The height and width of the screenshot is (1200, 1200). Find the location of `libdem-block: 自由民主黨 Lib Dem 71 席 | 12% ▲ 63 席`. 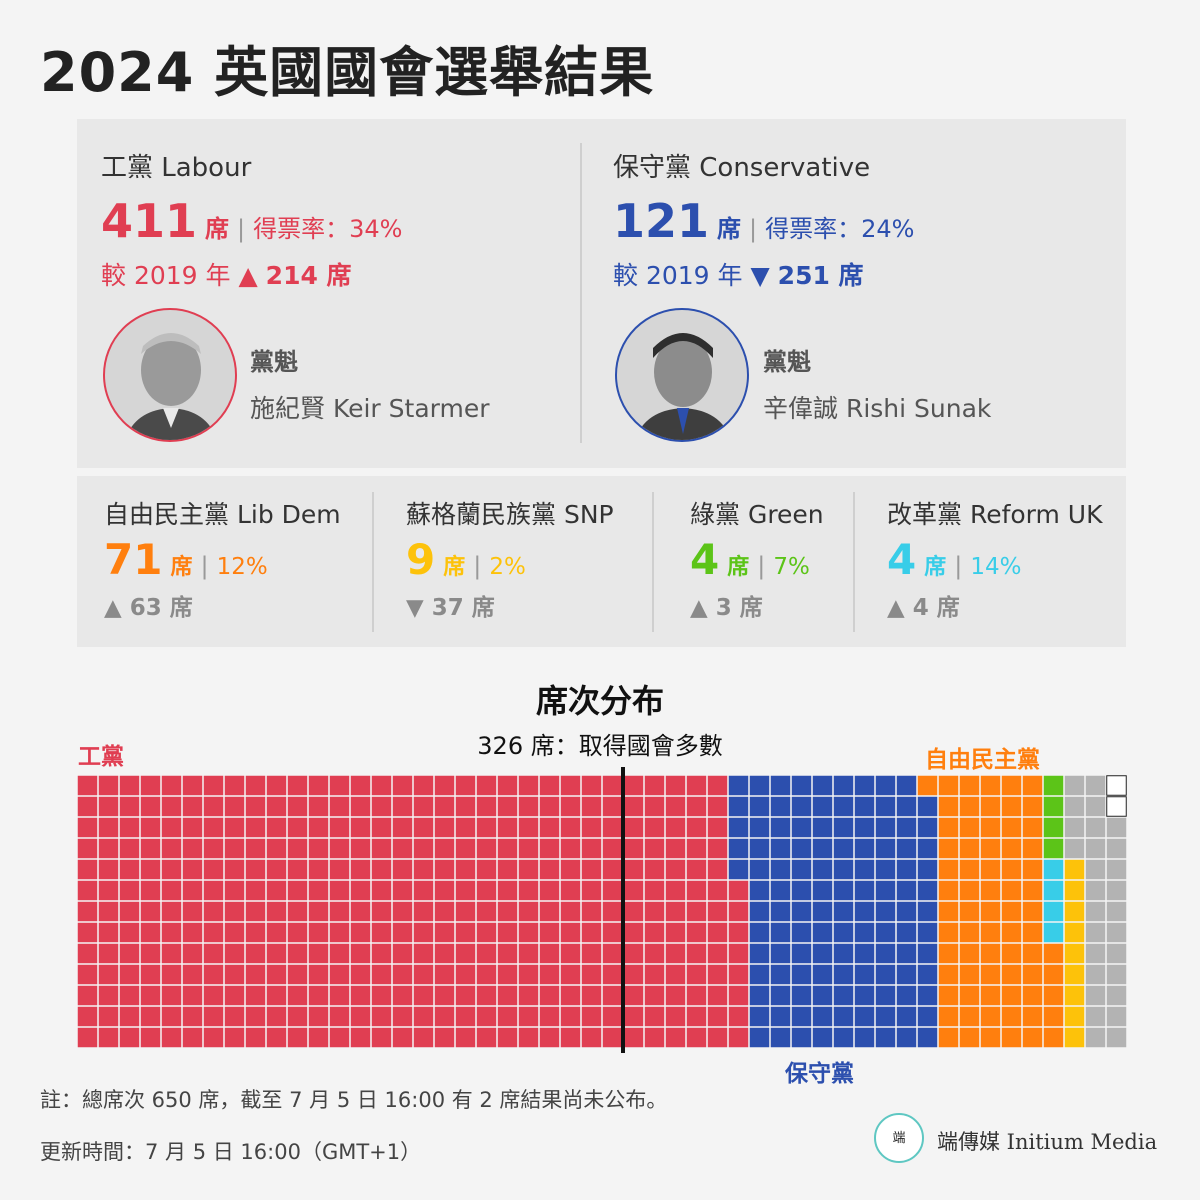

libdem-block: 自由民主黨 Lib Dem 71 席 | 12% ▲ 63 席 is located at coordinates (222, 558).